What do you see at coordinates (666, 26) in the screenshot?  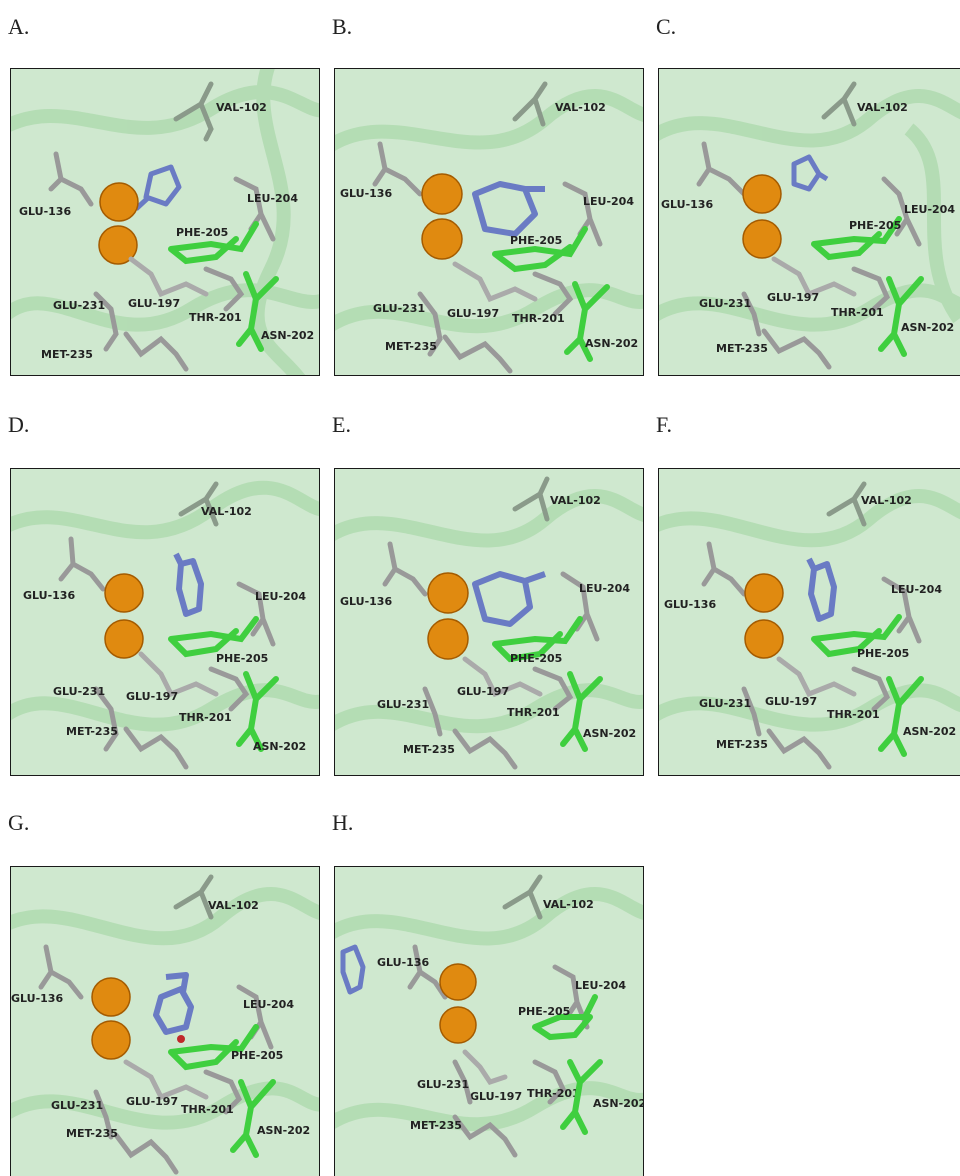 I see `panel-label-c: C.` at bounding box center [666, 26].